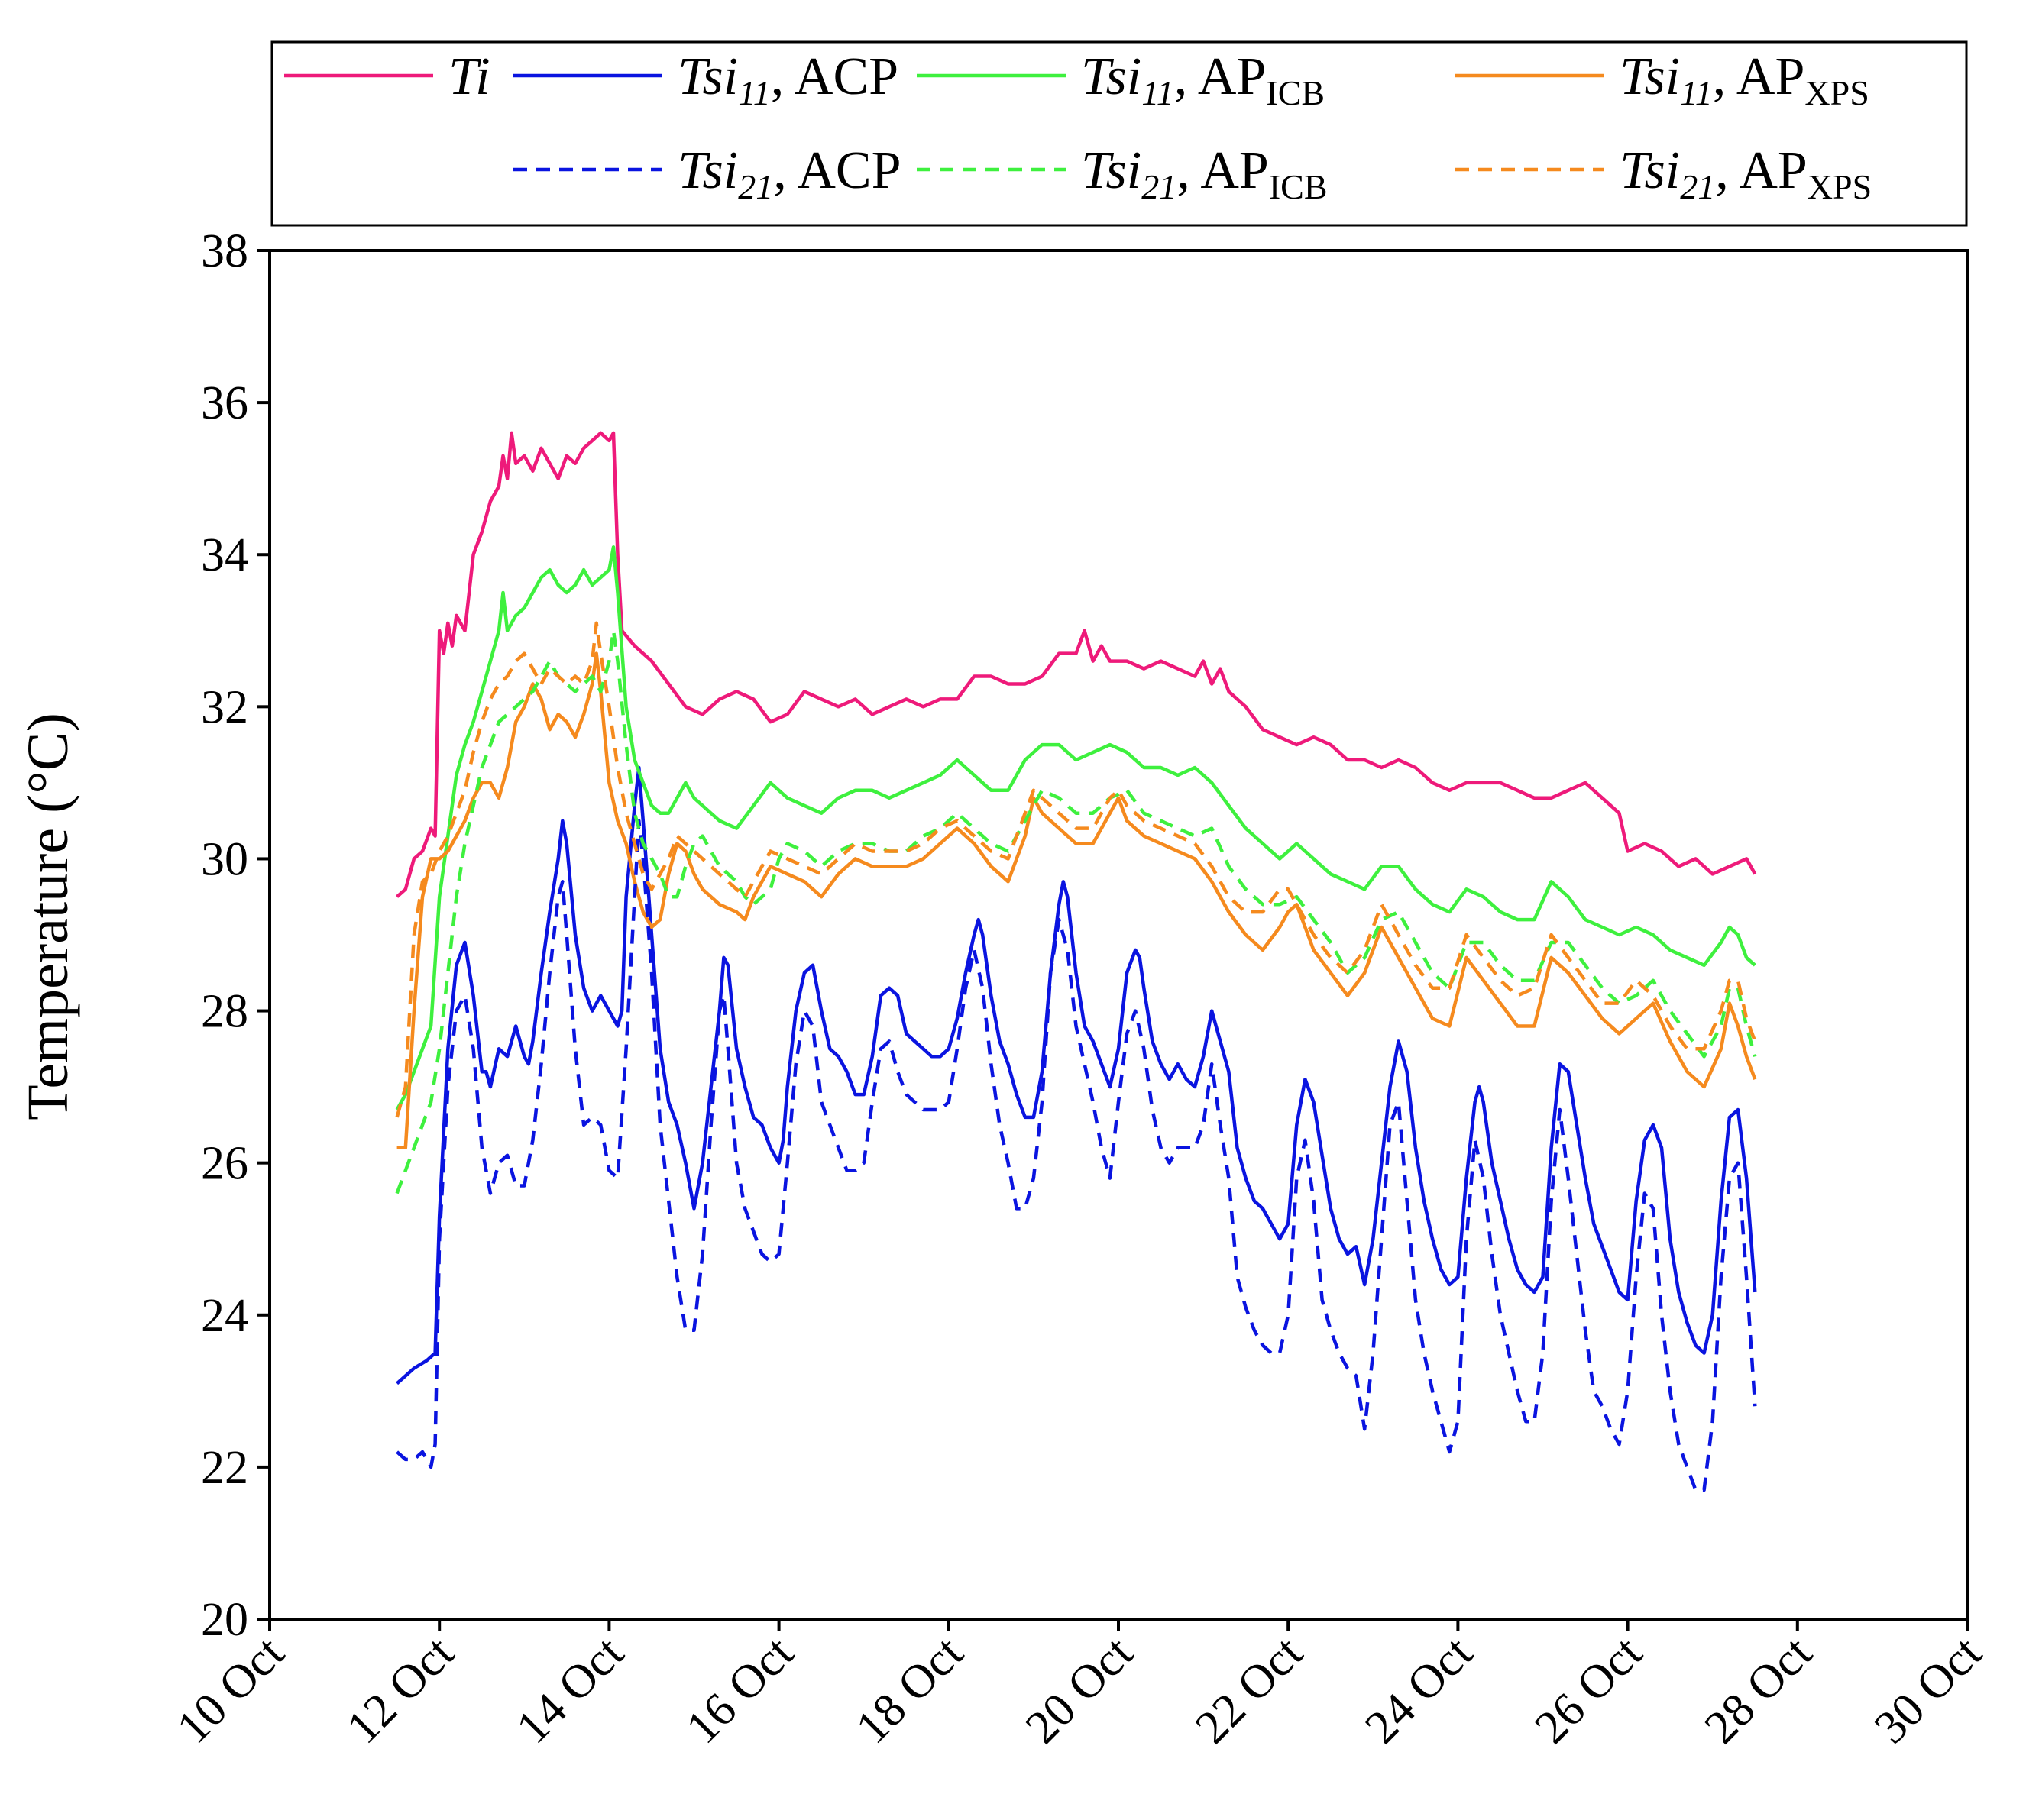 Image resolution: width=2026 pixels, height=1820 pixels. I want to click on legend-entry-ti: Ti, so click(387, 76).